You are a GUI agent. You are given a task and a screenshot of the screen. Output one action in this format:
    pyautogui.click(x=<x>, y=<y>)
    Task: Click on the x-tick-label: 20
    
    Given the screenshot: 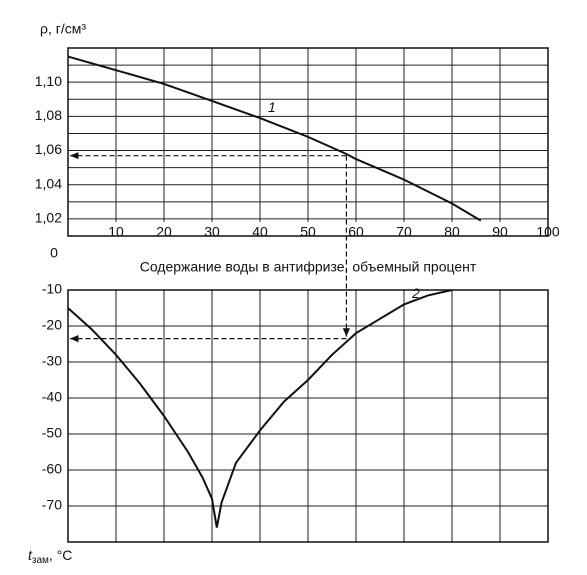 What is the action you would take?
    pyautogui.click(x=164, y=232)
    